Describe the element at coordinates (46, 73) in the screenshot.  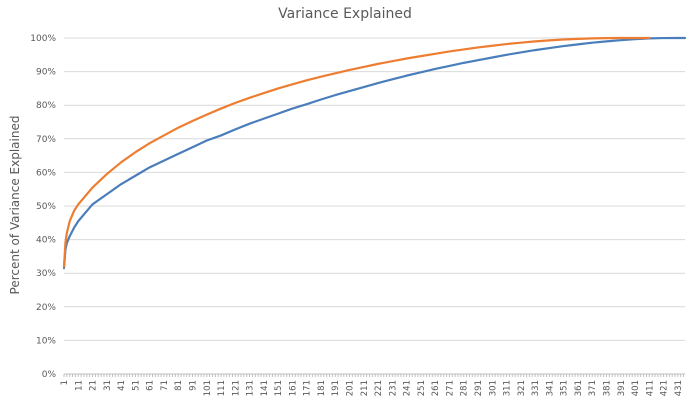
I see `y-tick-label: 90%` at that location.